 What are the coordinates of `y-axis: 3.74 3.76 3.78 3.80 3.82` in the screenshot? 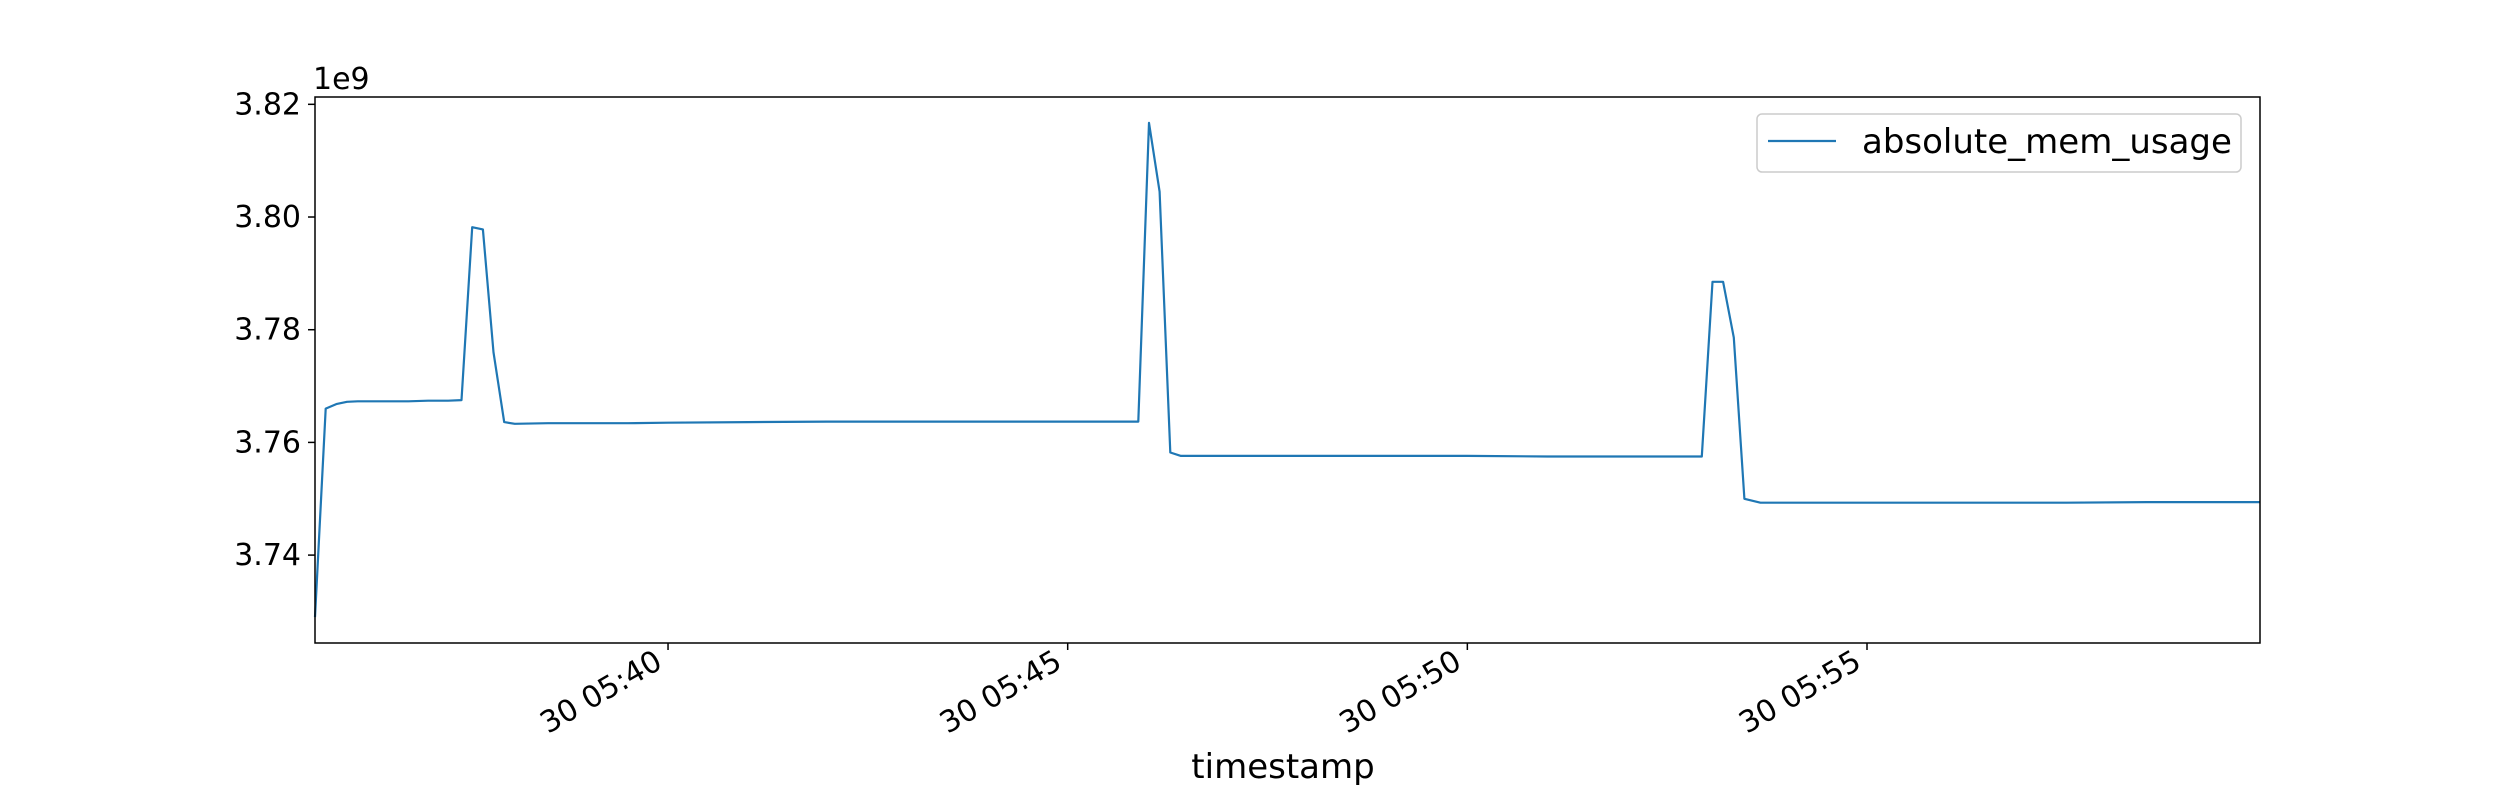 It's located at (274, 330).